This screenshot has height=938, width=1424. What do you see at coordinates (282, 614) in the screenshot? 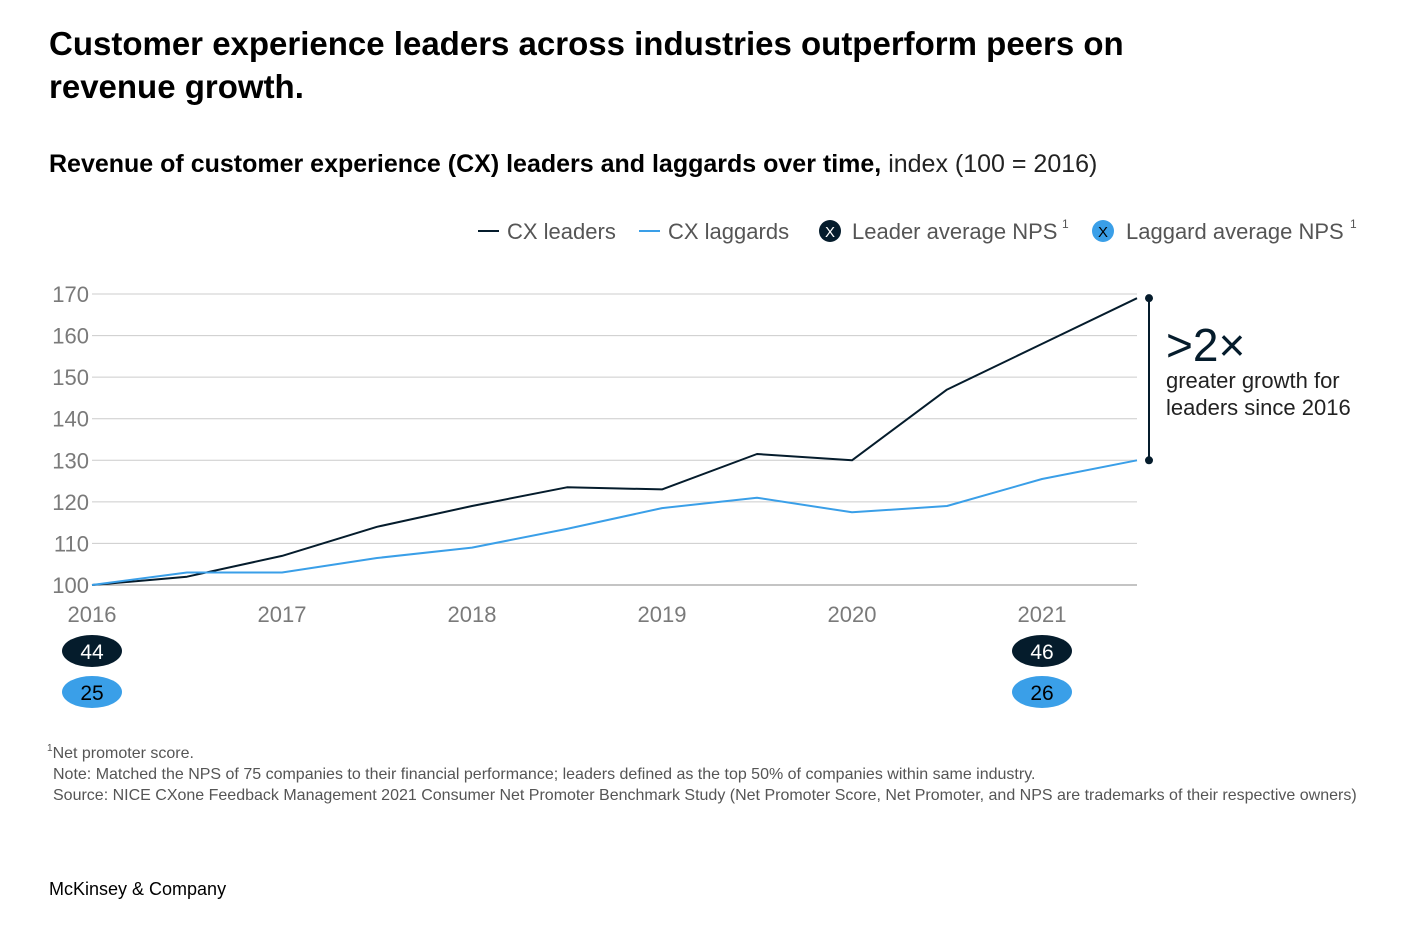
I see `x-tick-label-2017: 2017` at bounding box center [282, 614].